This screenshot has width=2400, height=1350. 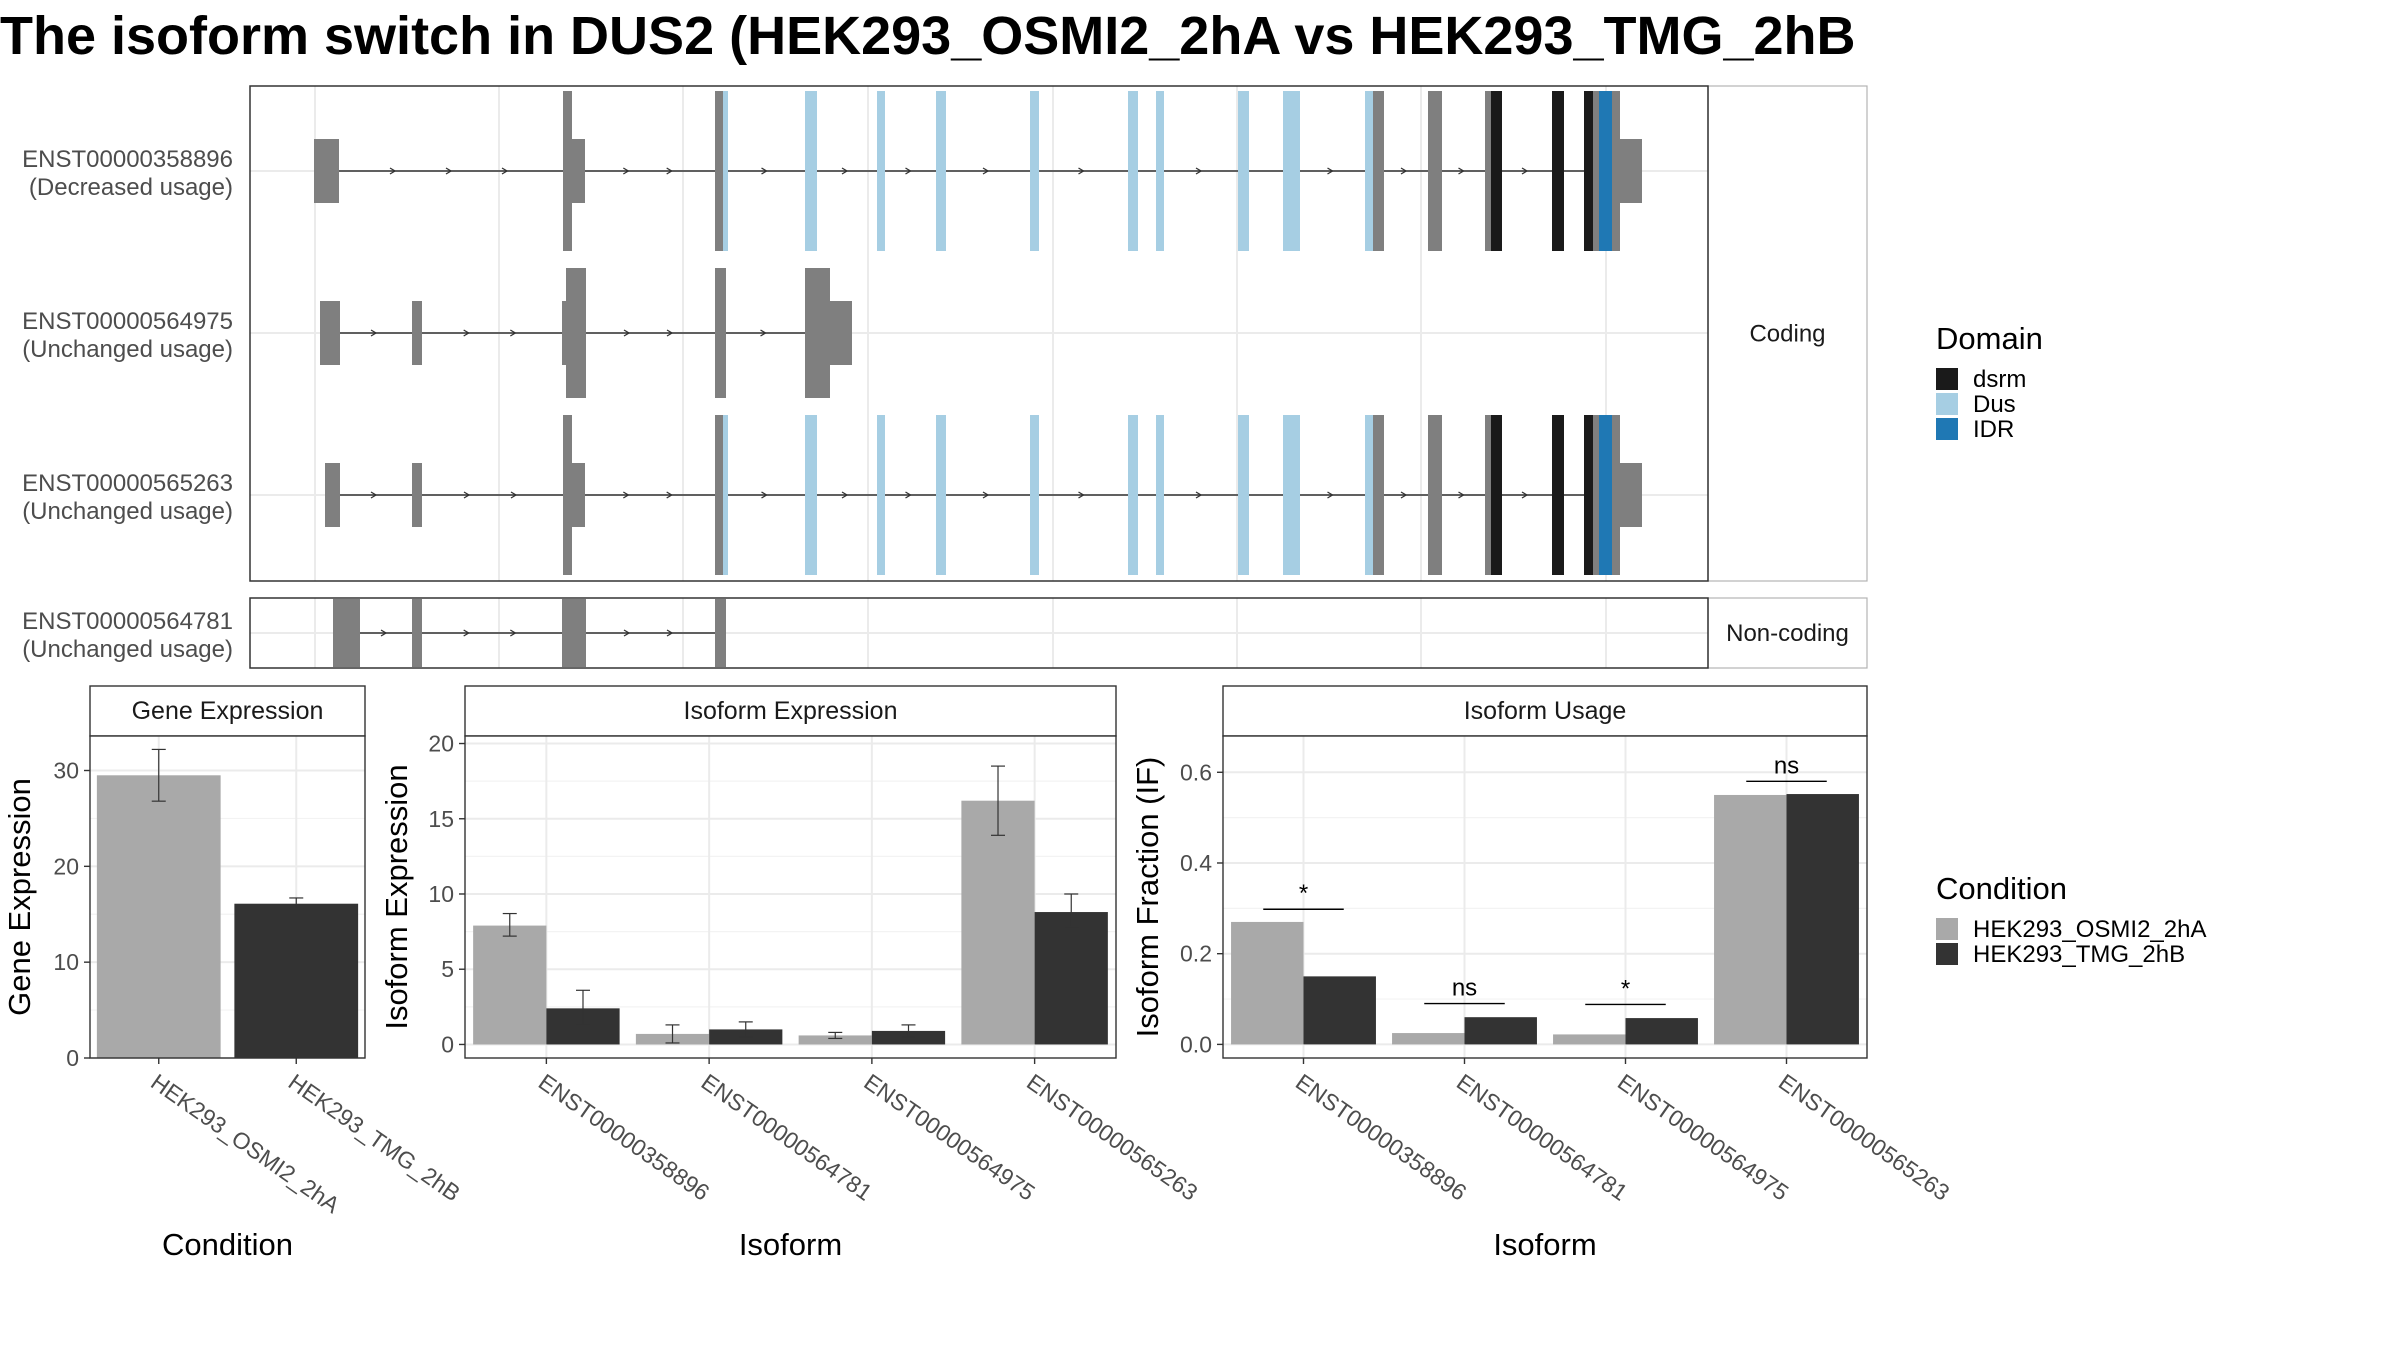 What do you see at coordinates (127, 483) in the screenshot?
I see `transcript-id-label: ENST00000565263` at bounding box center [127, 483].